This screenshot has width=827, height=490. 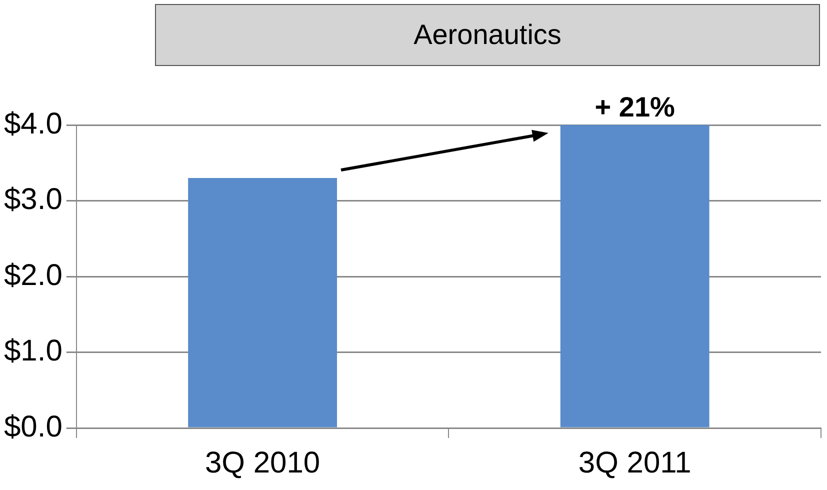 What do you see at coordinates (33, 427) in the screenshot?
I see `y-tick-label: $0.0` at bounding box center [33, 427].